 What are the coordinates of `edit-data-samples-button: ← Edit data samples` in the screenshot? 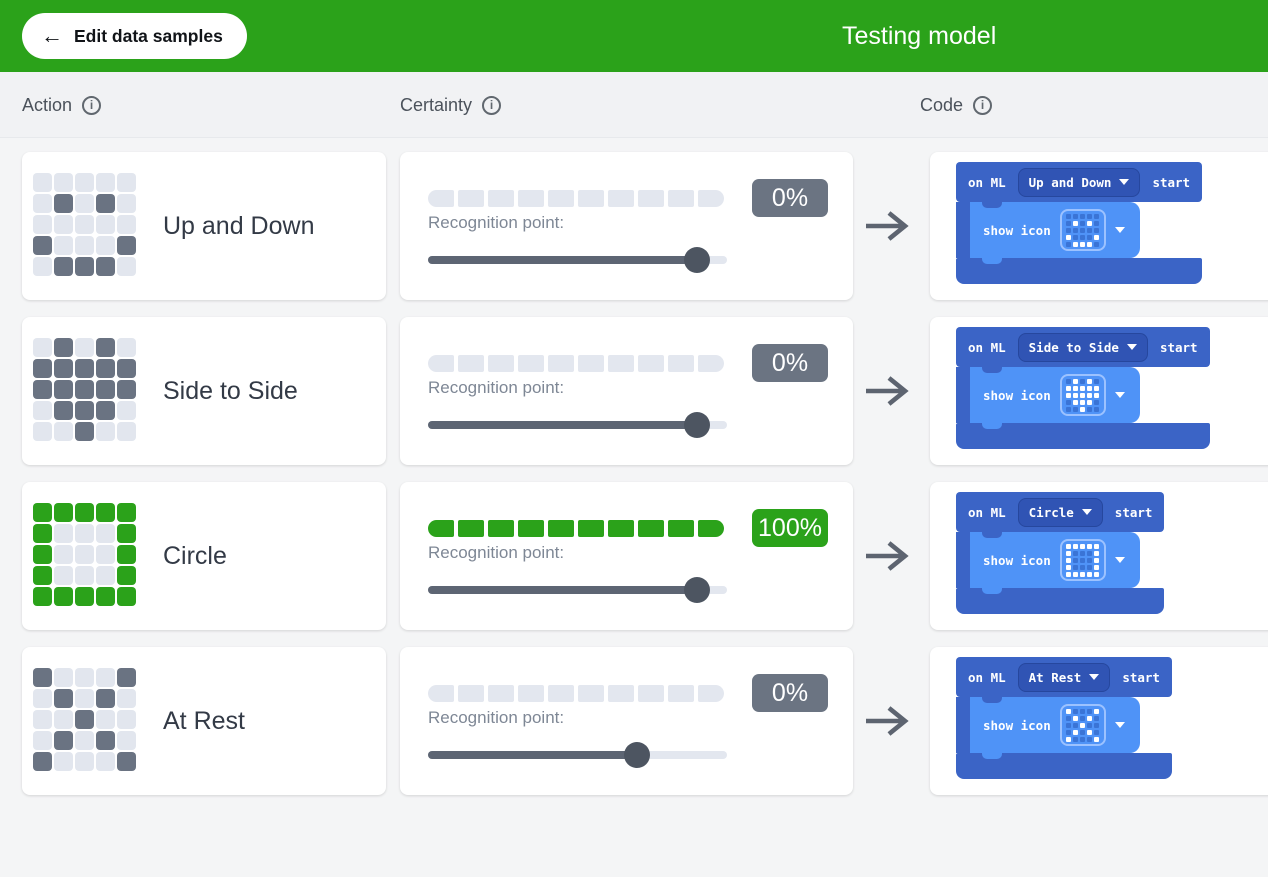 It's located at (134, 36).